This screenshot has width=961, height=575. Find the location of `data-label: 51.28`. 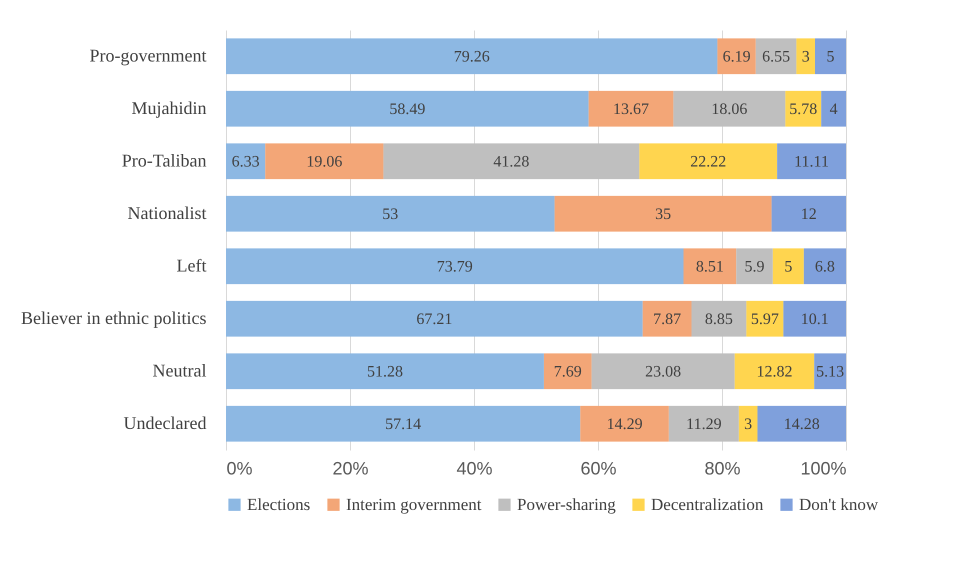

data-label: 51.28 is located at coordinates (384, 371).